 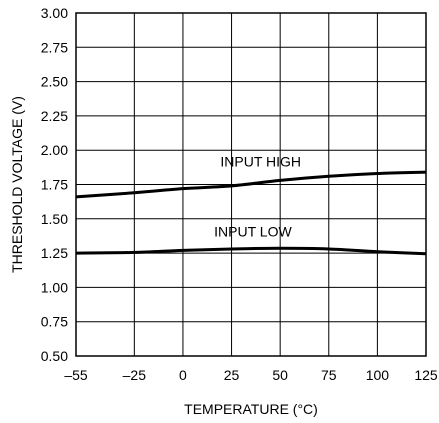 I want to click on x-tick-labels: –55 –25 0 25 50 75 100 125, so click(x=251, y=375).